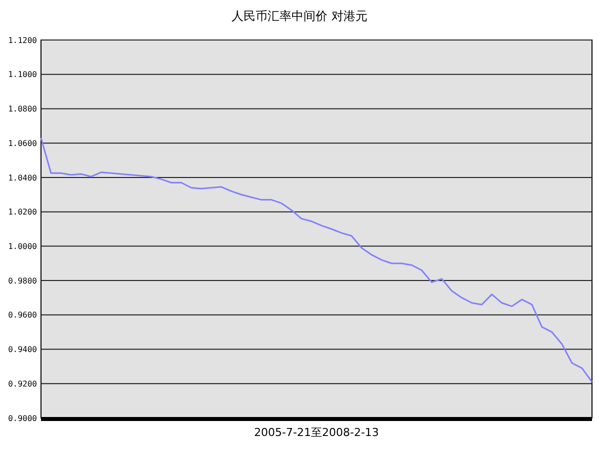  Describe the element at coordinates (23, 246) in the screenshot. I see `y-tick-label: 1.0000` at that location.